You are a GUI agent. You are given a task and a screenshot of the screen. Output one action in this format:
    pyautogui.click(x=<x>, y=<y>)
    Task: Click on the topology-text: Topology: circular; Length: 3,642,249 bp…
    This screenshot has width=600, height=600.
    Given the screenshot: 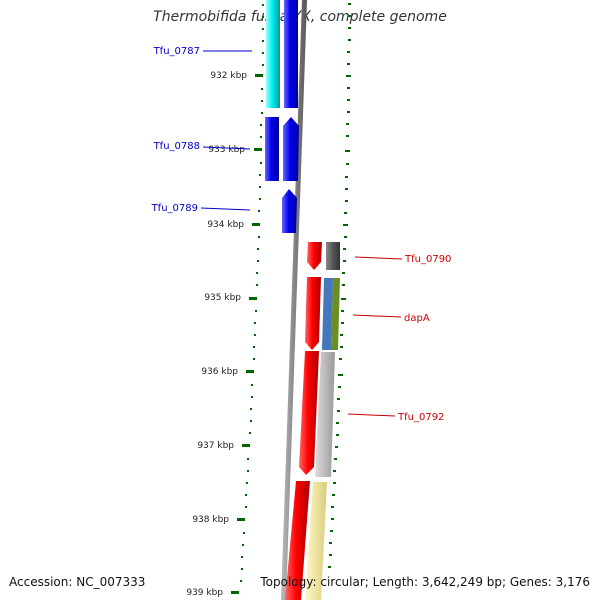 What is the action you would take?
    pyautogui.click(x=425, y=582)
    